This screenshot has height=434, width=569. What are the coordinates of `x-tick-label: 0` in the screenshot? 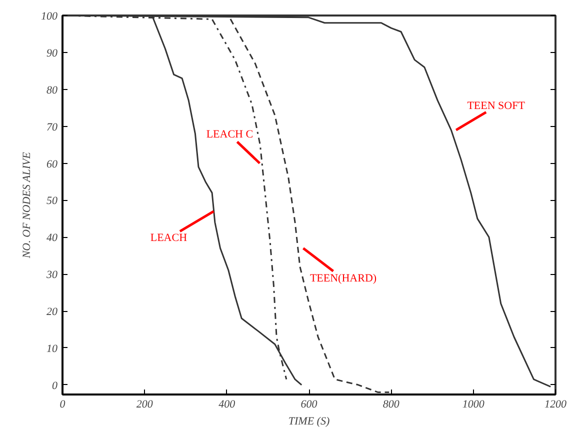 It's located at (63, 404).